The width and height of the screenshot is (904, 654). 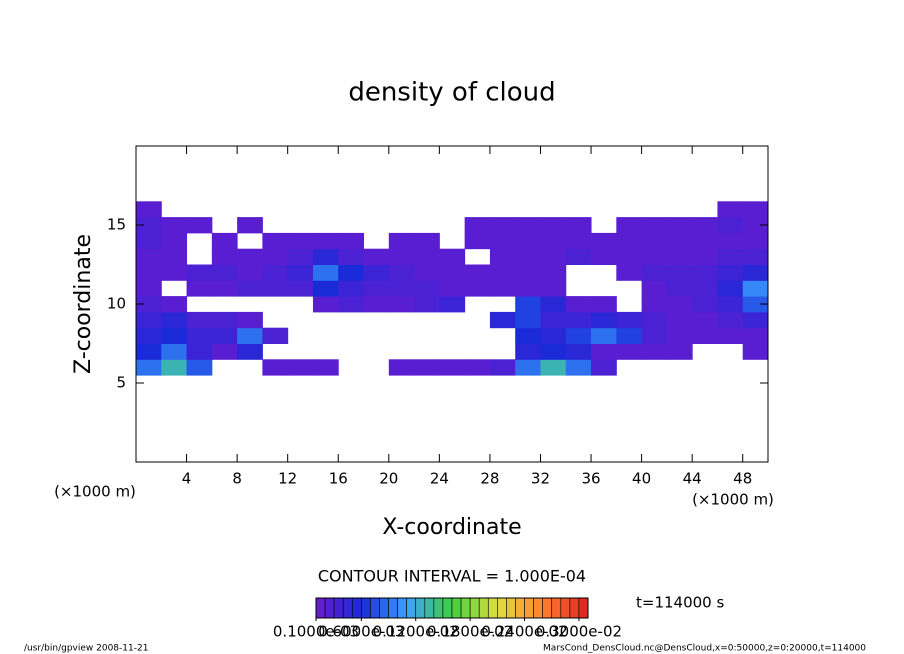 What do you see at coordinates (742, 479) in the screenshot?
I see `x-tick-label: 48` at bounding box center [742, 479].